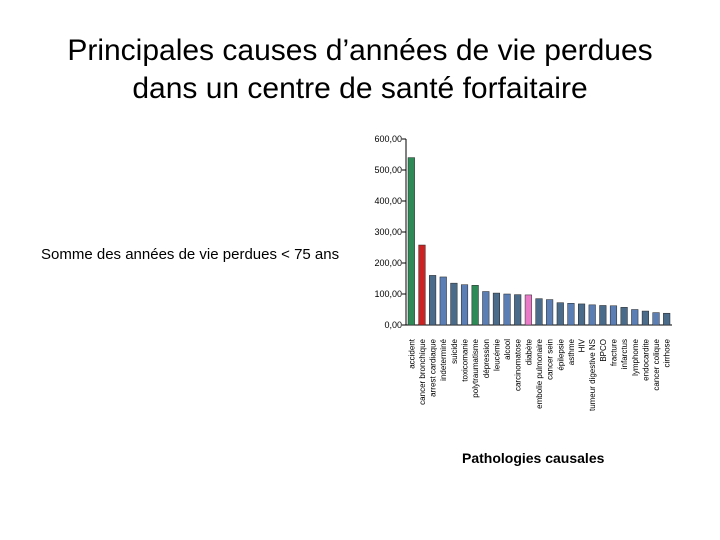  I want to click on y-tick-label: 200,00, so click(388, 263).